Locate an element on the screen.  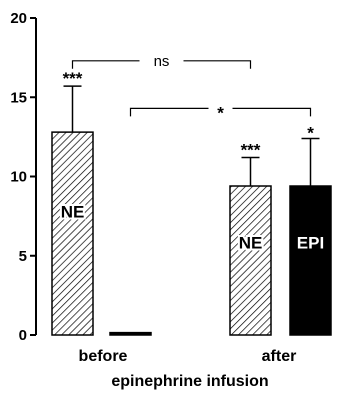
x-category-label: before is located at coordinates (103, 356).